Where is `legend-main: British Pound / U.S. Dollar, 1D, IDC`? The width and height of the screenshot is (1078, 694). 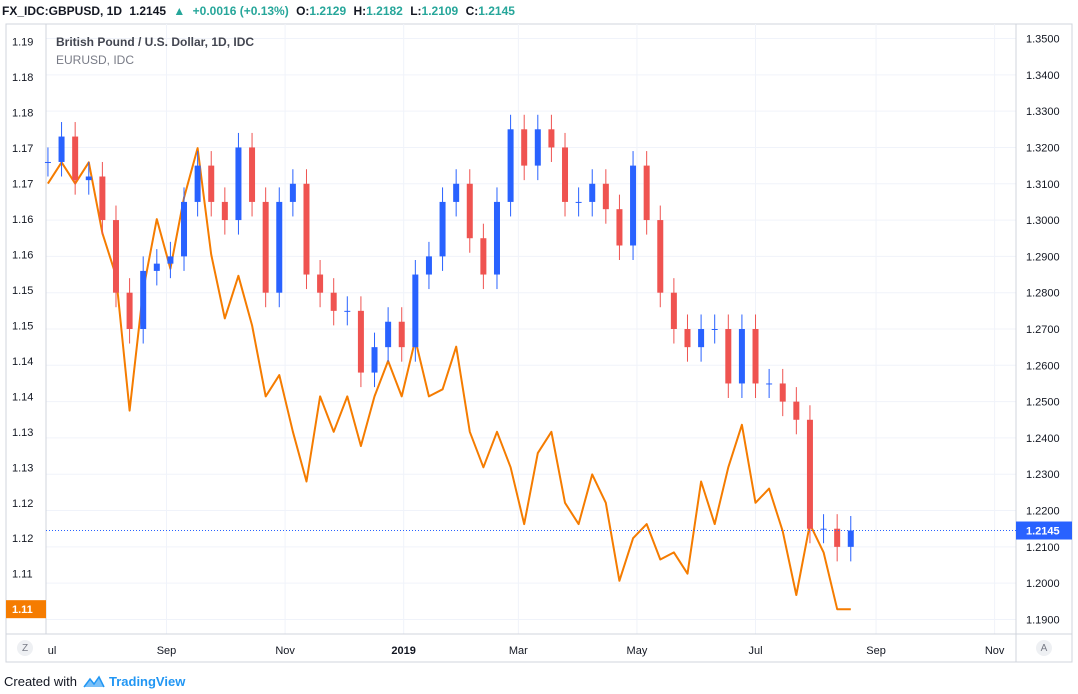 legend-main: British Pound / U.S. Dollar, 1D, IDC is located at coordinates (155, 42).